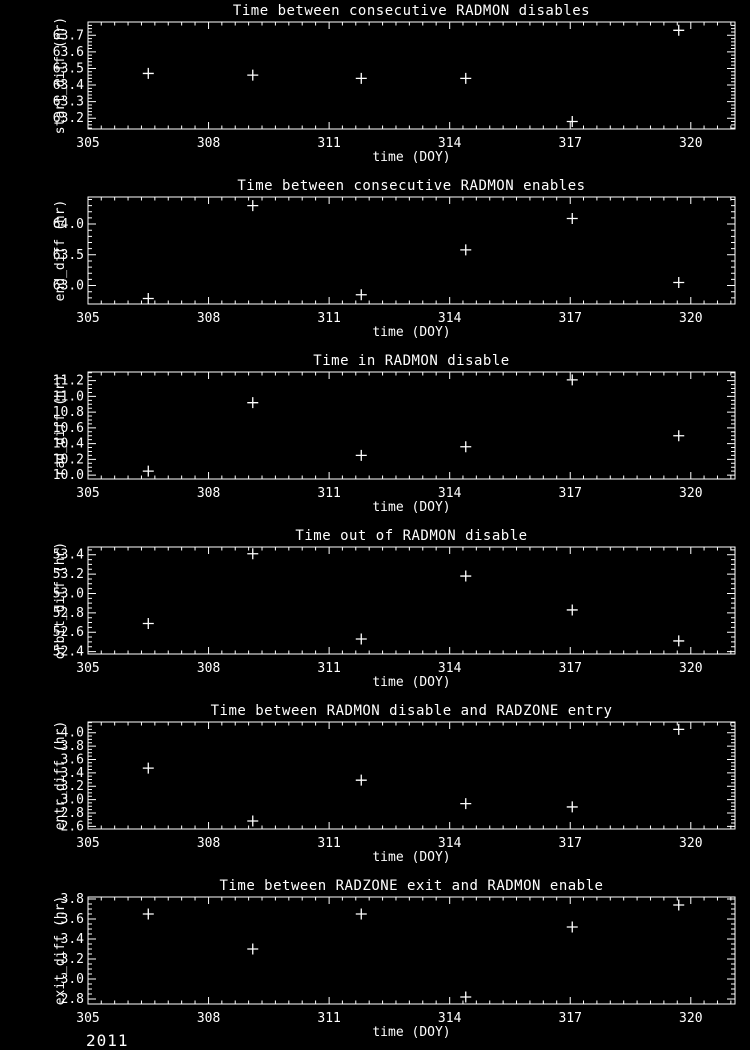  I want to click on y-axis-label: start_diff (hr), so click(60, 75).